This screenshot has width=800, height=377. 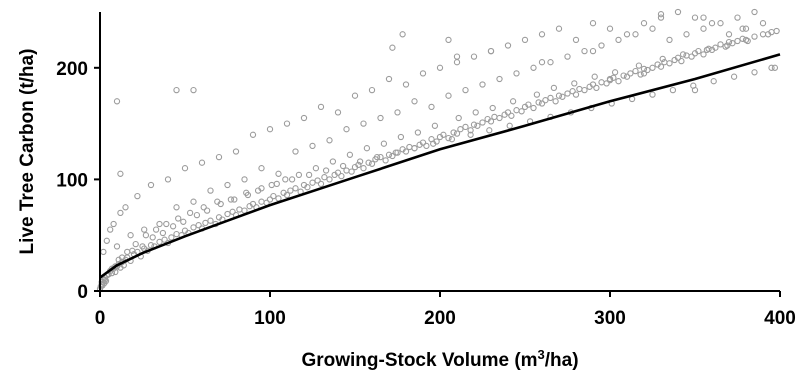 I want to click on x-tick-label: 300, so click(x=610, y=318).